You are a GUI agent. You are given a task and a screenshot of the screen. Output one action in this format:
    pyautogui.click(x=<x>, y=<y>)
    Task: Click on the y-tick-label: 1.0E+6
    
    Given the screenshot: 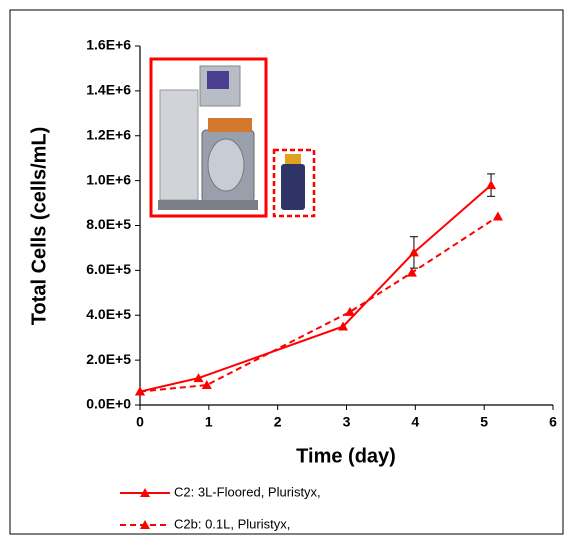 What is the action you would take?
    pyautogui.click(x=108, y=179)
    